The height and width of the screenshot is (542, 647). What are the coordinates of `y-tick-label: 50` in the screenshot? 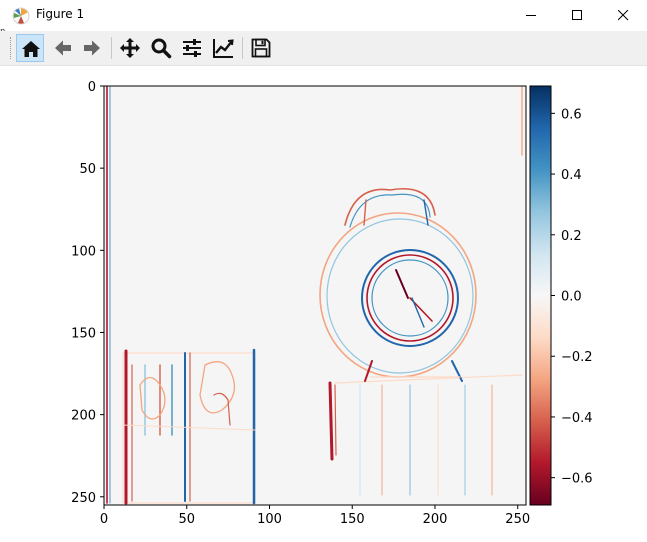 It's located at (87, 169).